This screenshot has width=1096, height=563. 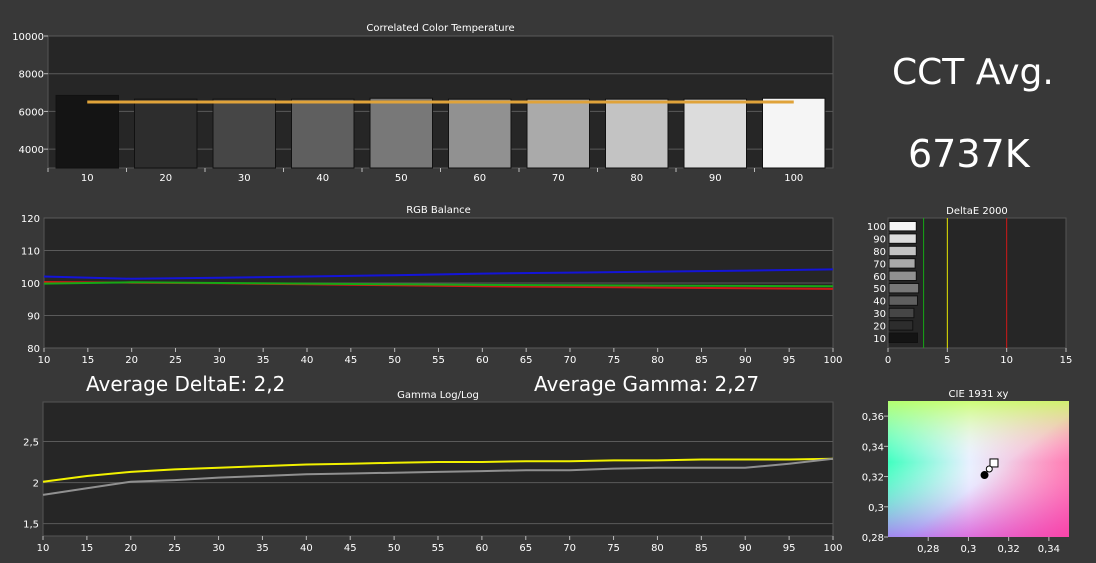 I want to click on y-tick-label: 1,5, so click(x=31, y=525).